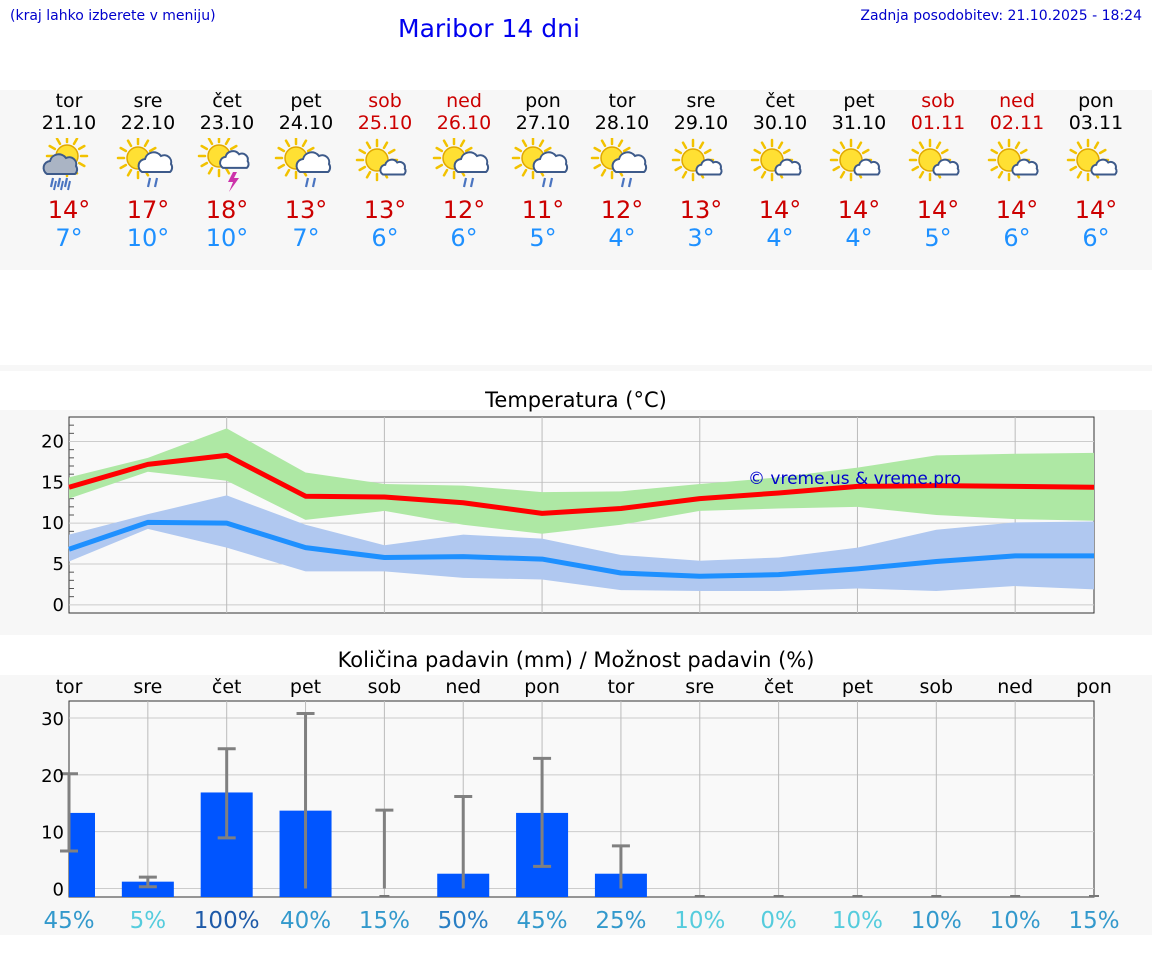  Describe the element at coordinates (701, 238) in the screenshot. I see `low-temp: 3°` at that location.